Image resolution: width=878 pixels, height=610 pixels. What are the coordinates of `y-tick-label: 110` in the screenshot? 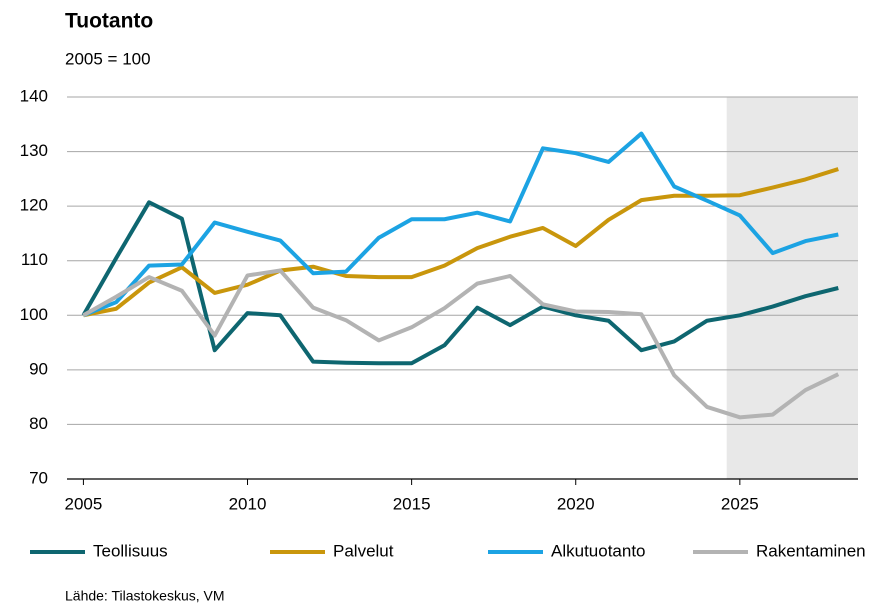 It's located at (34, 259).